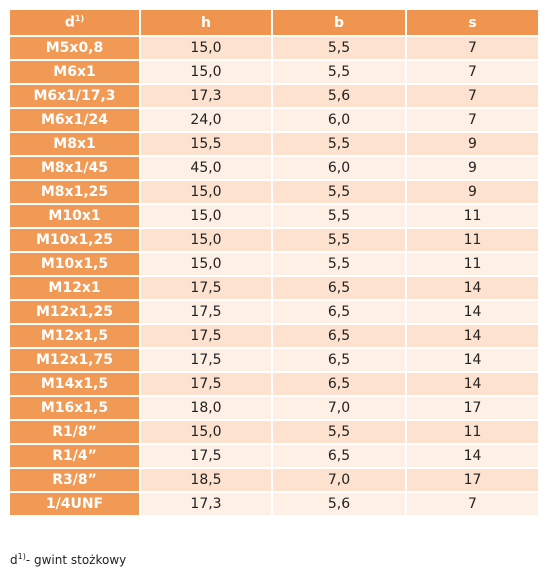  I want to click on table-row: M8x1,25 15,0 5,5 9, so click(274, 192).